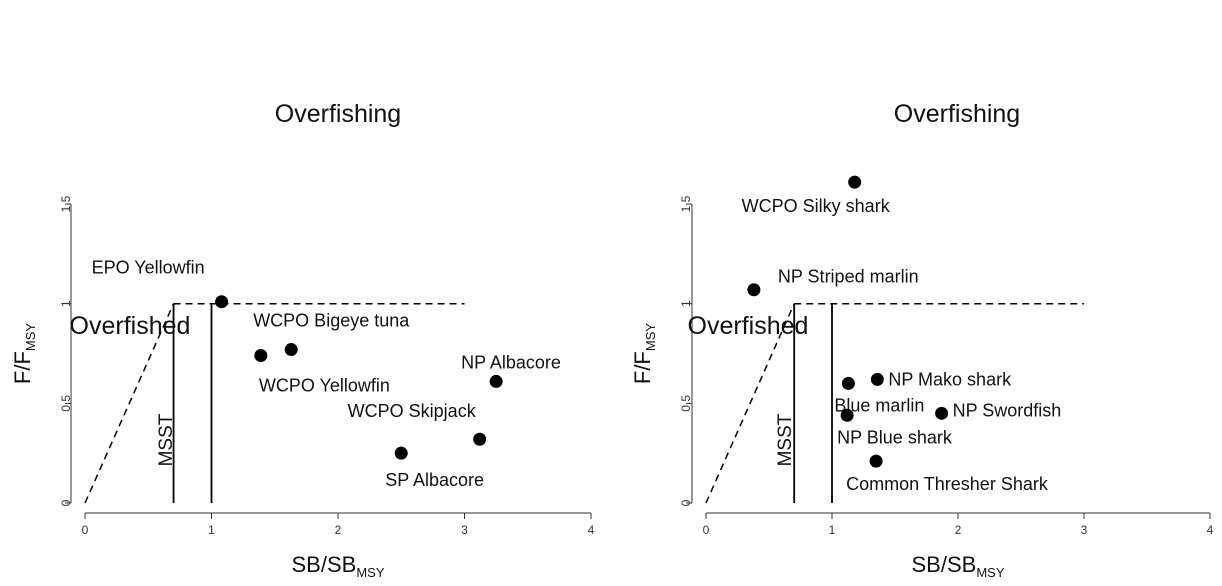 This screenshot has width=1222, height=586. Describe the element at coordinates (1007, 410) in the screenshot. I see `point-label: NP Swordfish` at that location.